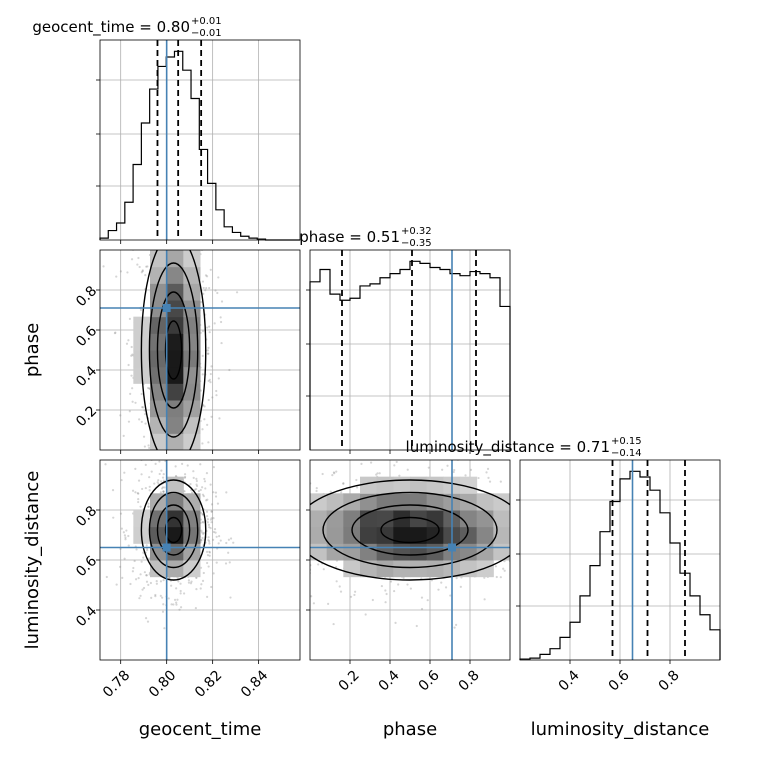  I want to click on x-tick-label: 0.78, so click(116, 683).